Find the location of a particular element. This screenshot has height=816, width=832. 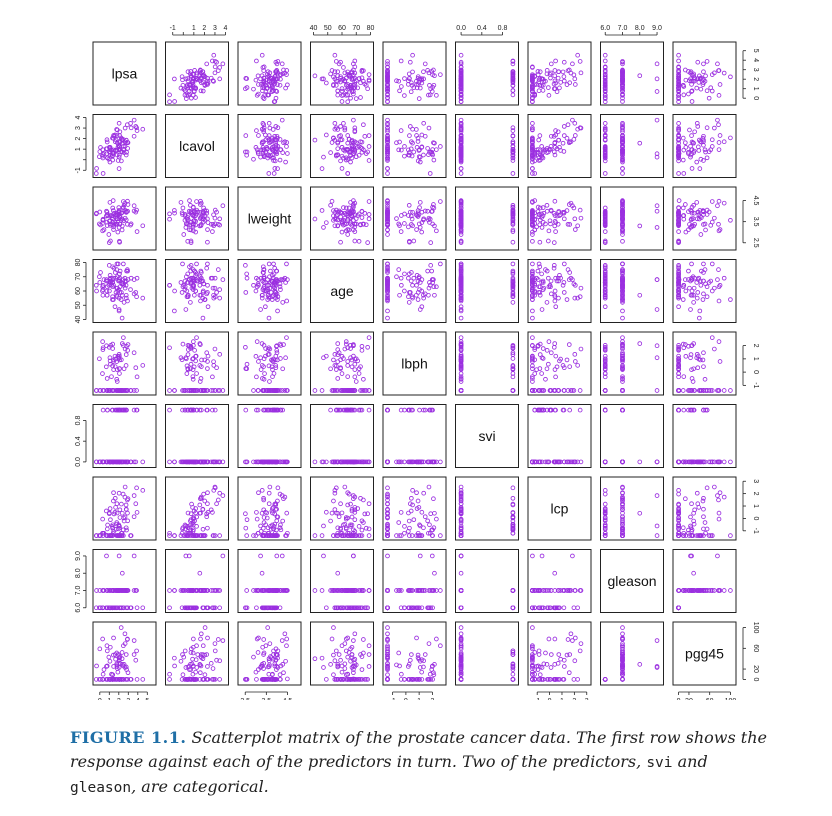

variable-label-age: age is located at coordinates (342, 291).